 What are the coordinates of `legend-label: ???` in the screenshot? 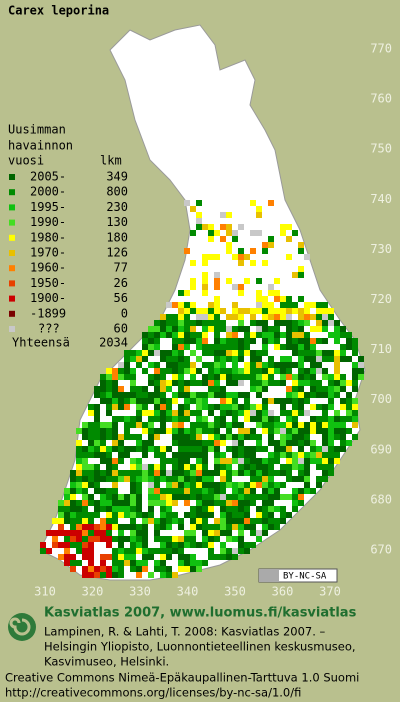 It's located at (49, 329).